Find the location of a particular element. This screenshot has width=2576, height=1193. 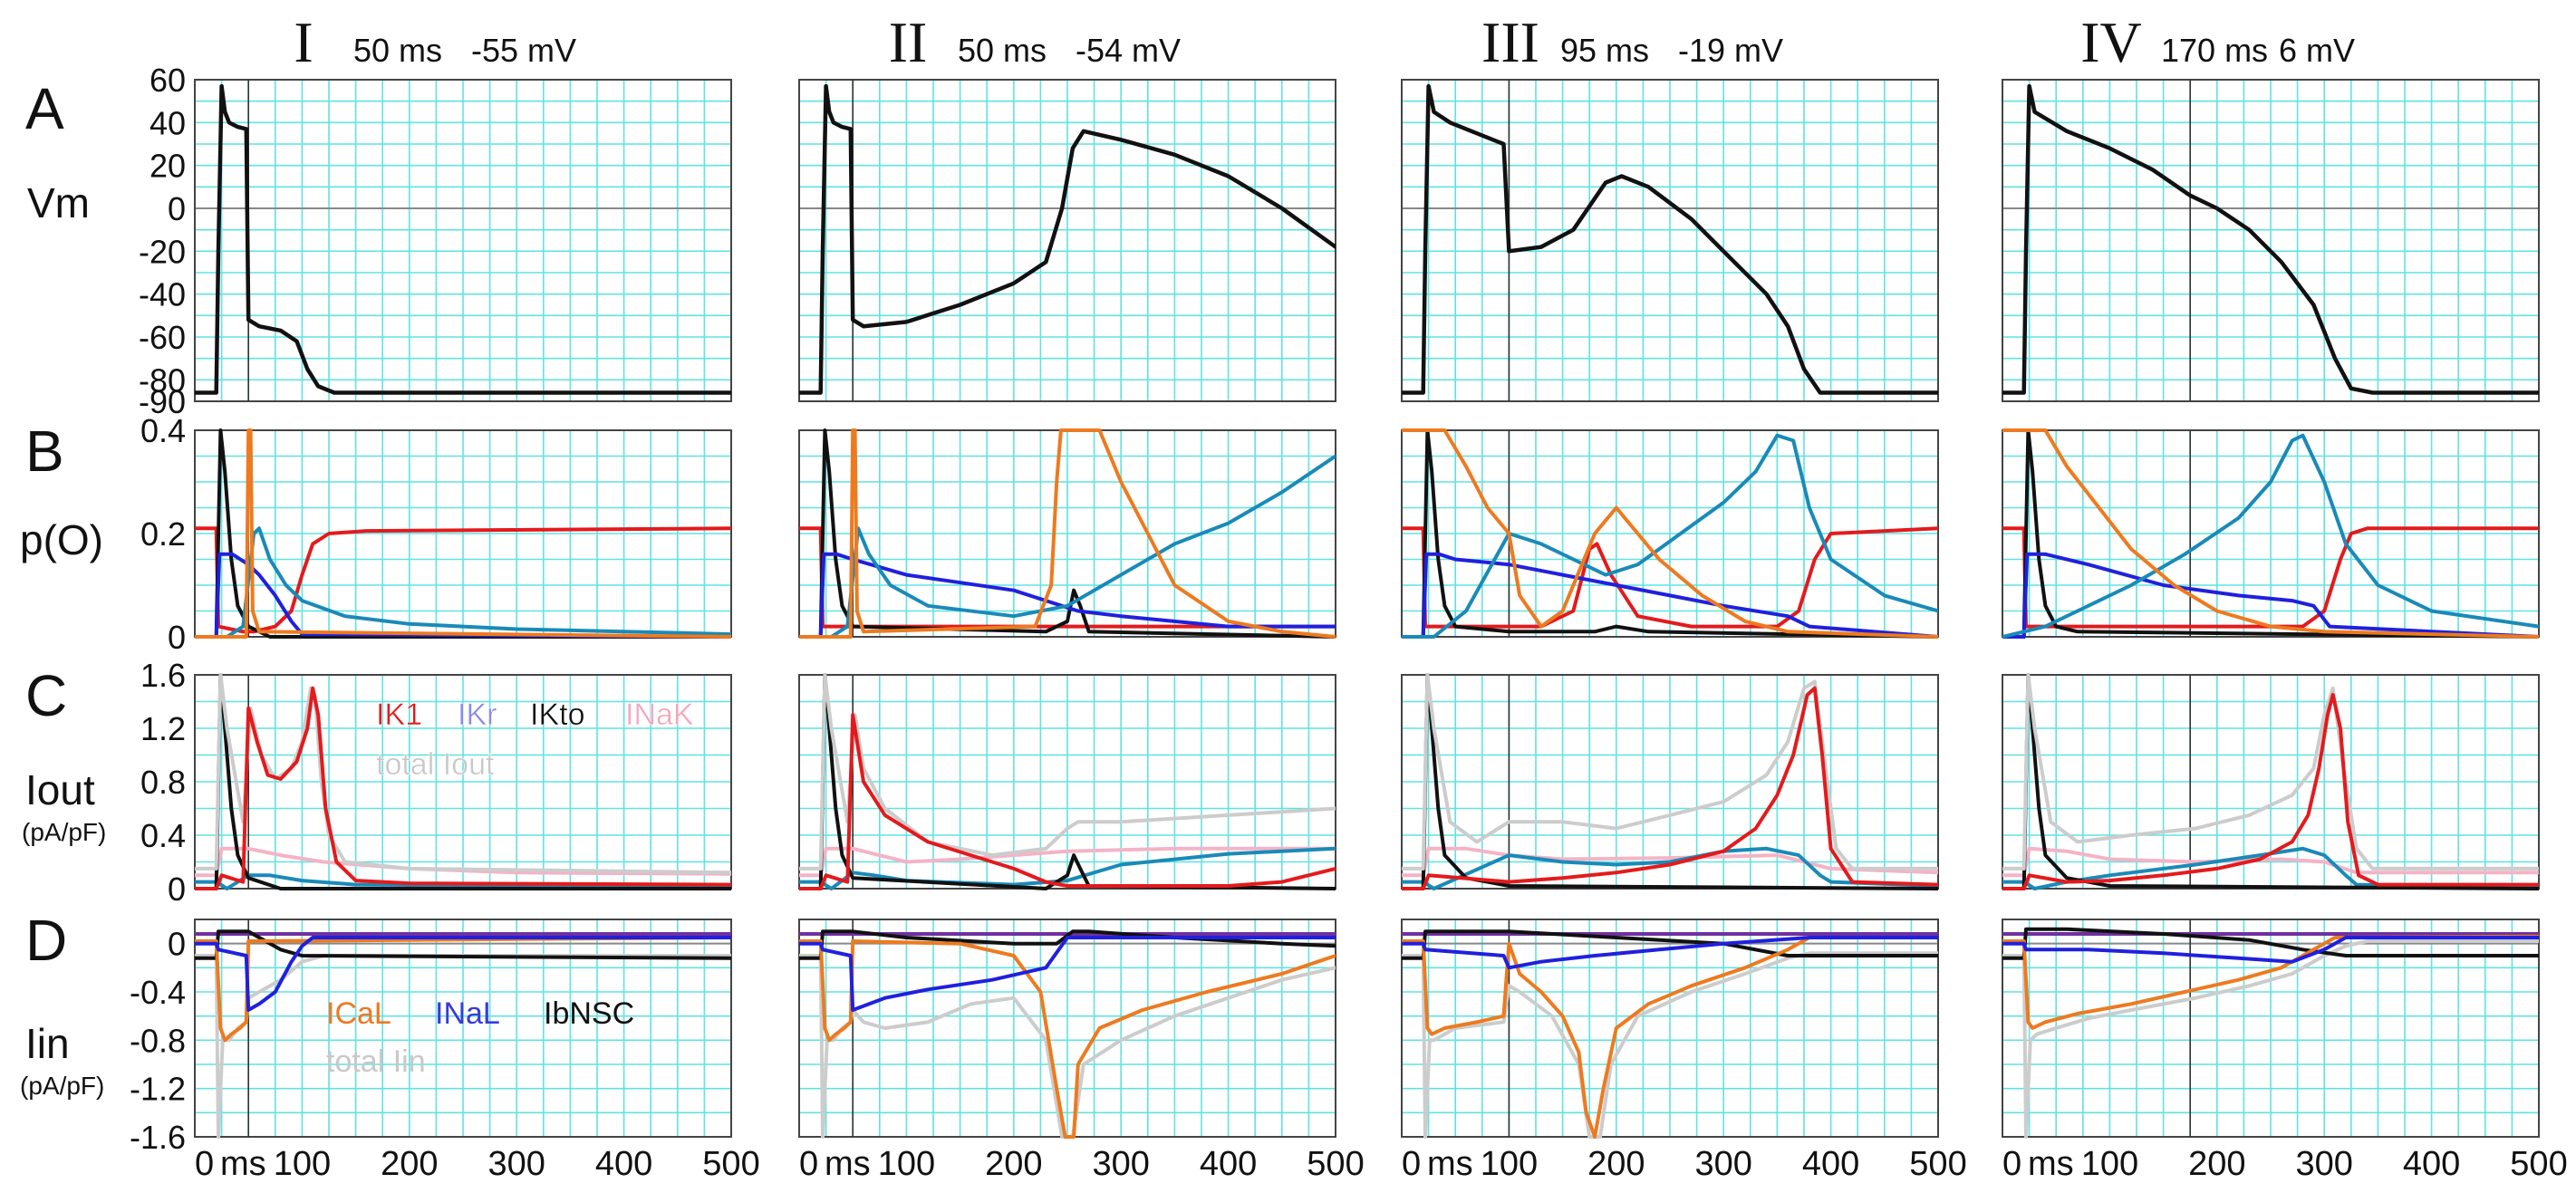

legend-currents-out: IK1 IKr IKto INaK total Iout is located at coordinates (535, 740).